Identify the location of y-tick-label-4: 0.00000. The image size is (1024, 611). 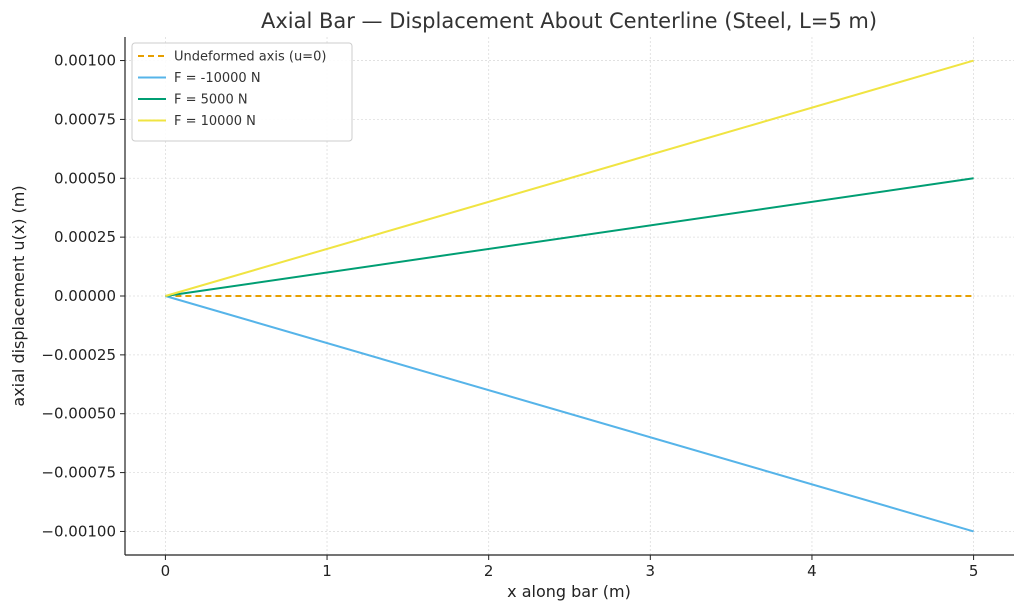
(85, 296).